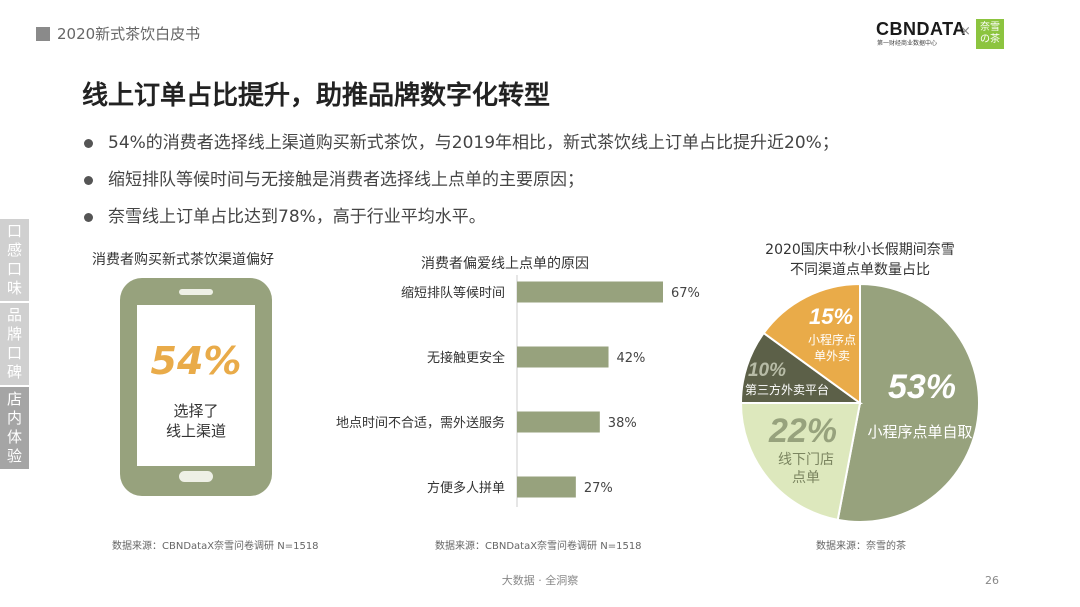  Describe the element at coordinates (832, 339) in the screenshot. I see `pie-slice-label: 小程序点` at that location.